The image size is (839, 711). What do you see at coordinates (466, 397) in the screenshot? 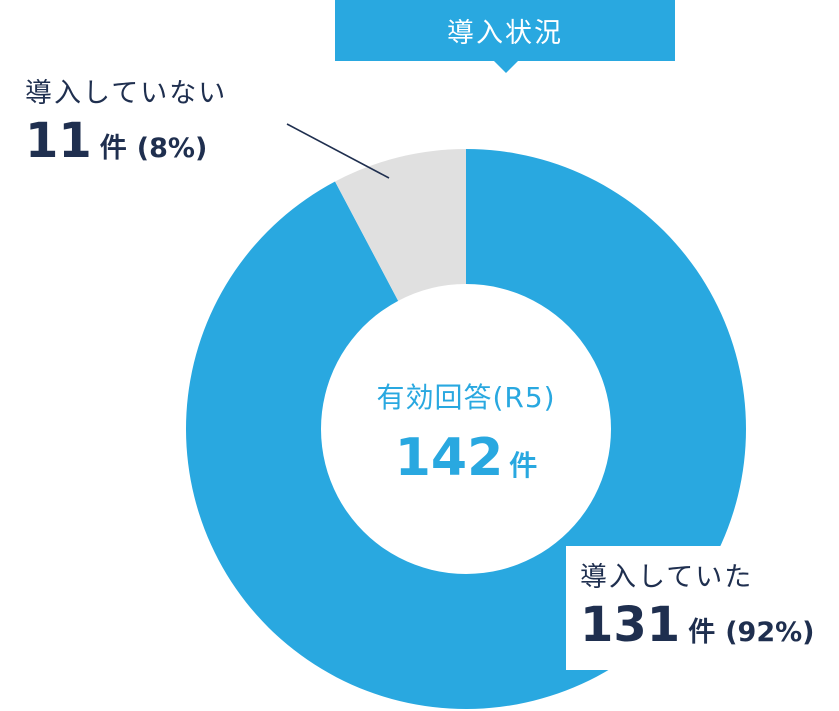
I see `center-caption: 有効回答(R5)` at bounding box center [466, 397].